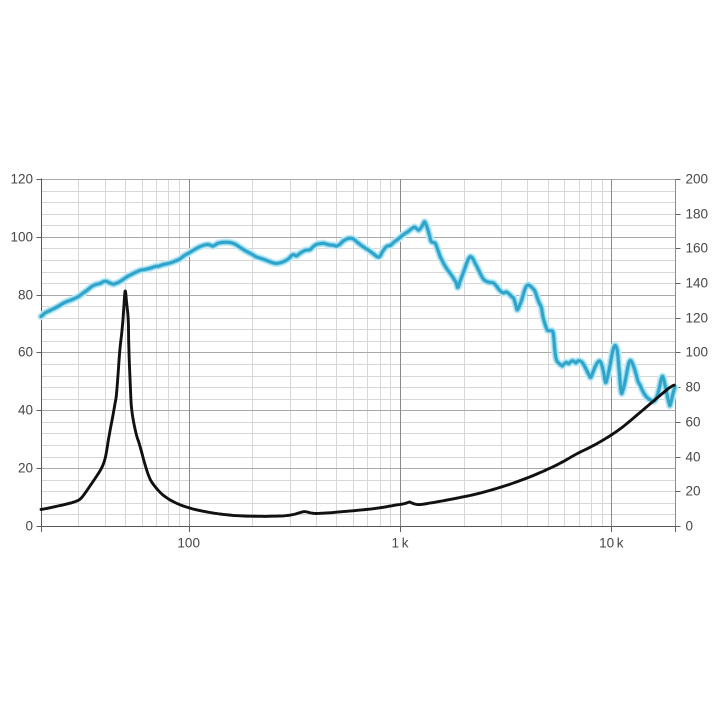  Describe the element at coordinates (697, 214) in the screenshot. I see `svg-text: 180` at that location.